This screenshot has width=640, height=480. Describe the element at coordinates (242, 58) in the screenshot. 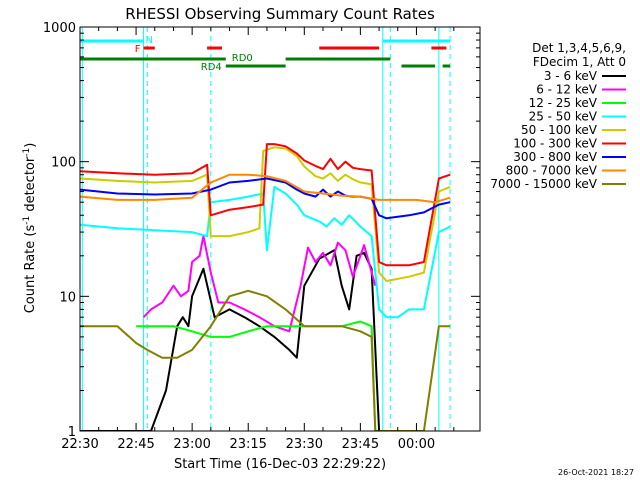

I see `state-label-rd0: RD0` at that location.